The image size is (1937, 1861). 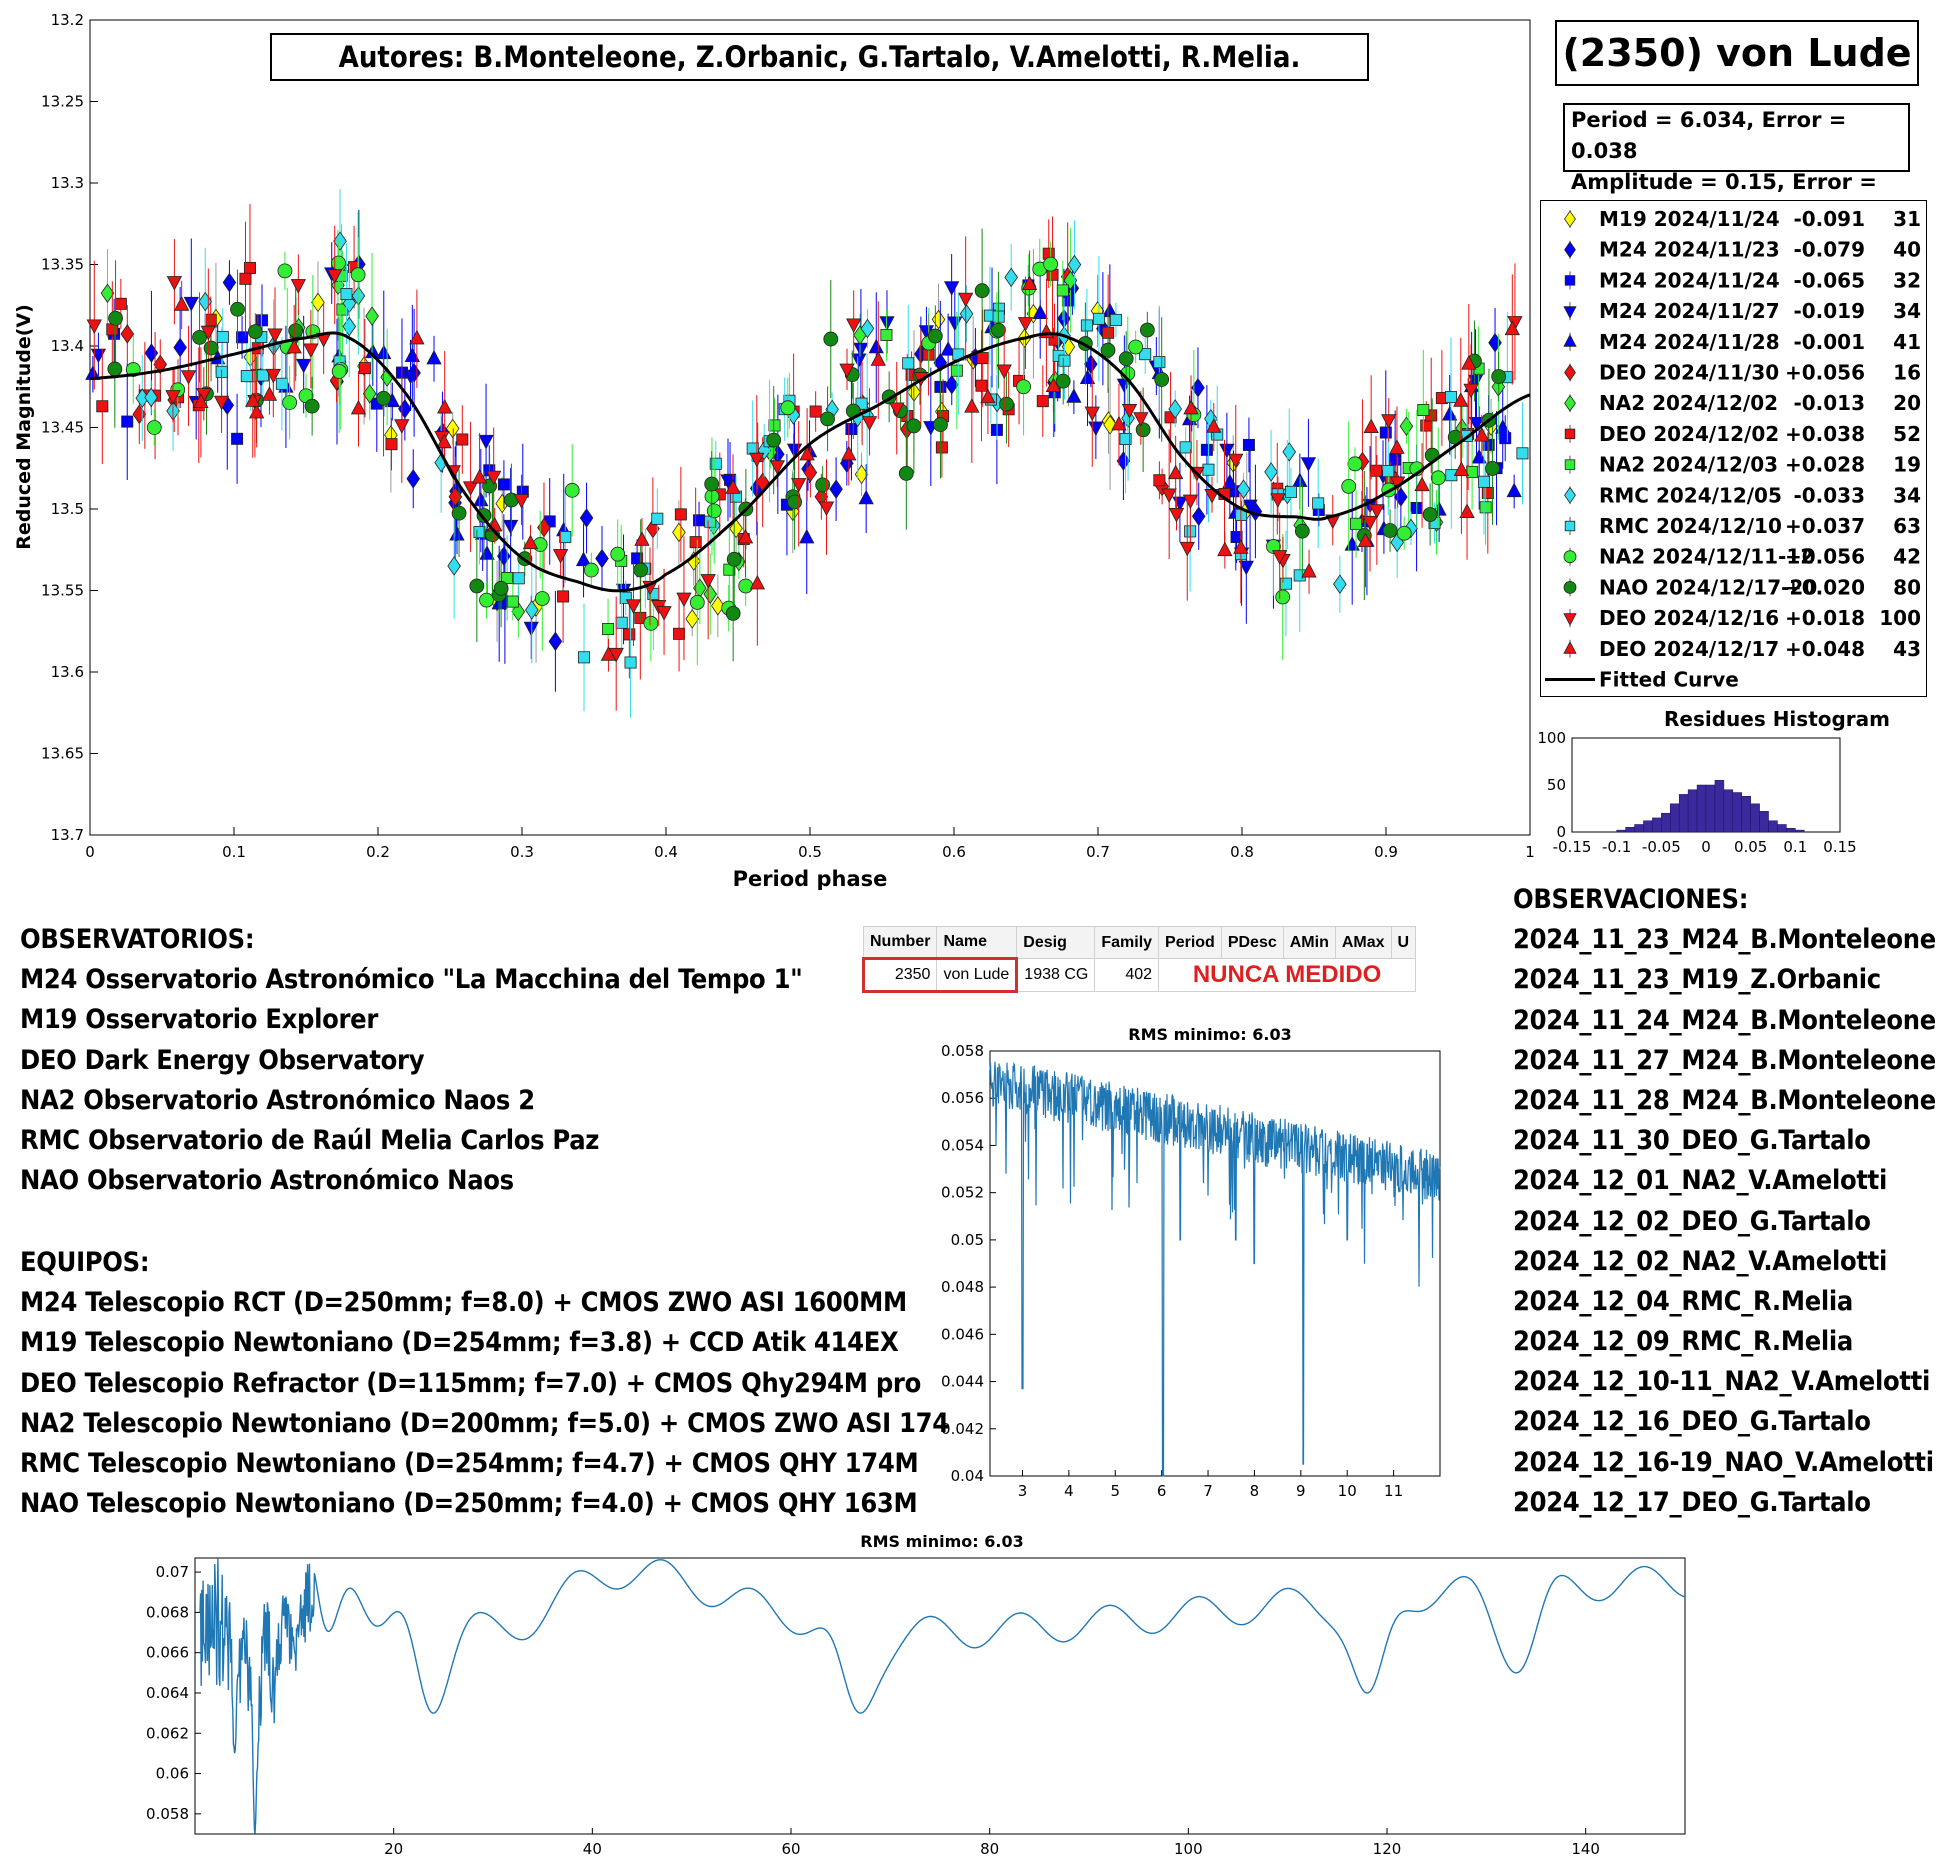 What do you see at coordinates (277, 1100) in the screenshot?
I see `observatorio-line: NA2 Observatorio Astronómico Naos 2` at bounding box center [277, 1100].